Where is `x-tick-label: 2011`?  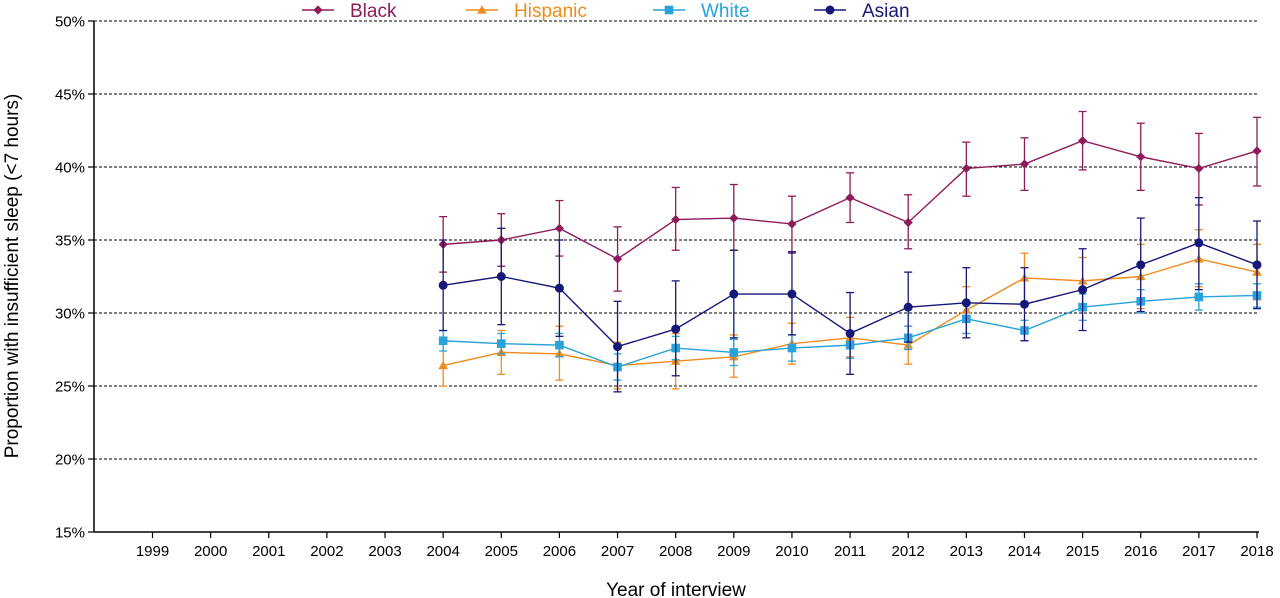 x-tick-label: 2011 is located at coordinates (850, 551).